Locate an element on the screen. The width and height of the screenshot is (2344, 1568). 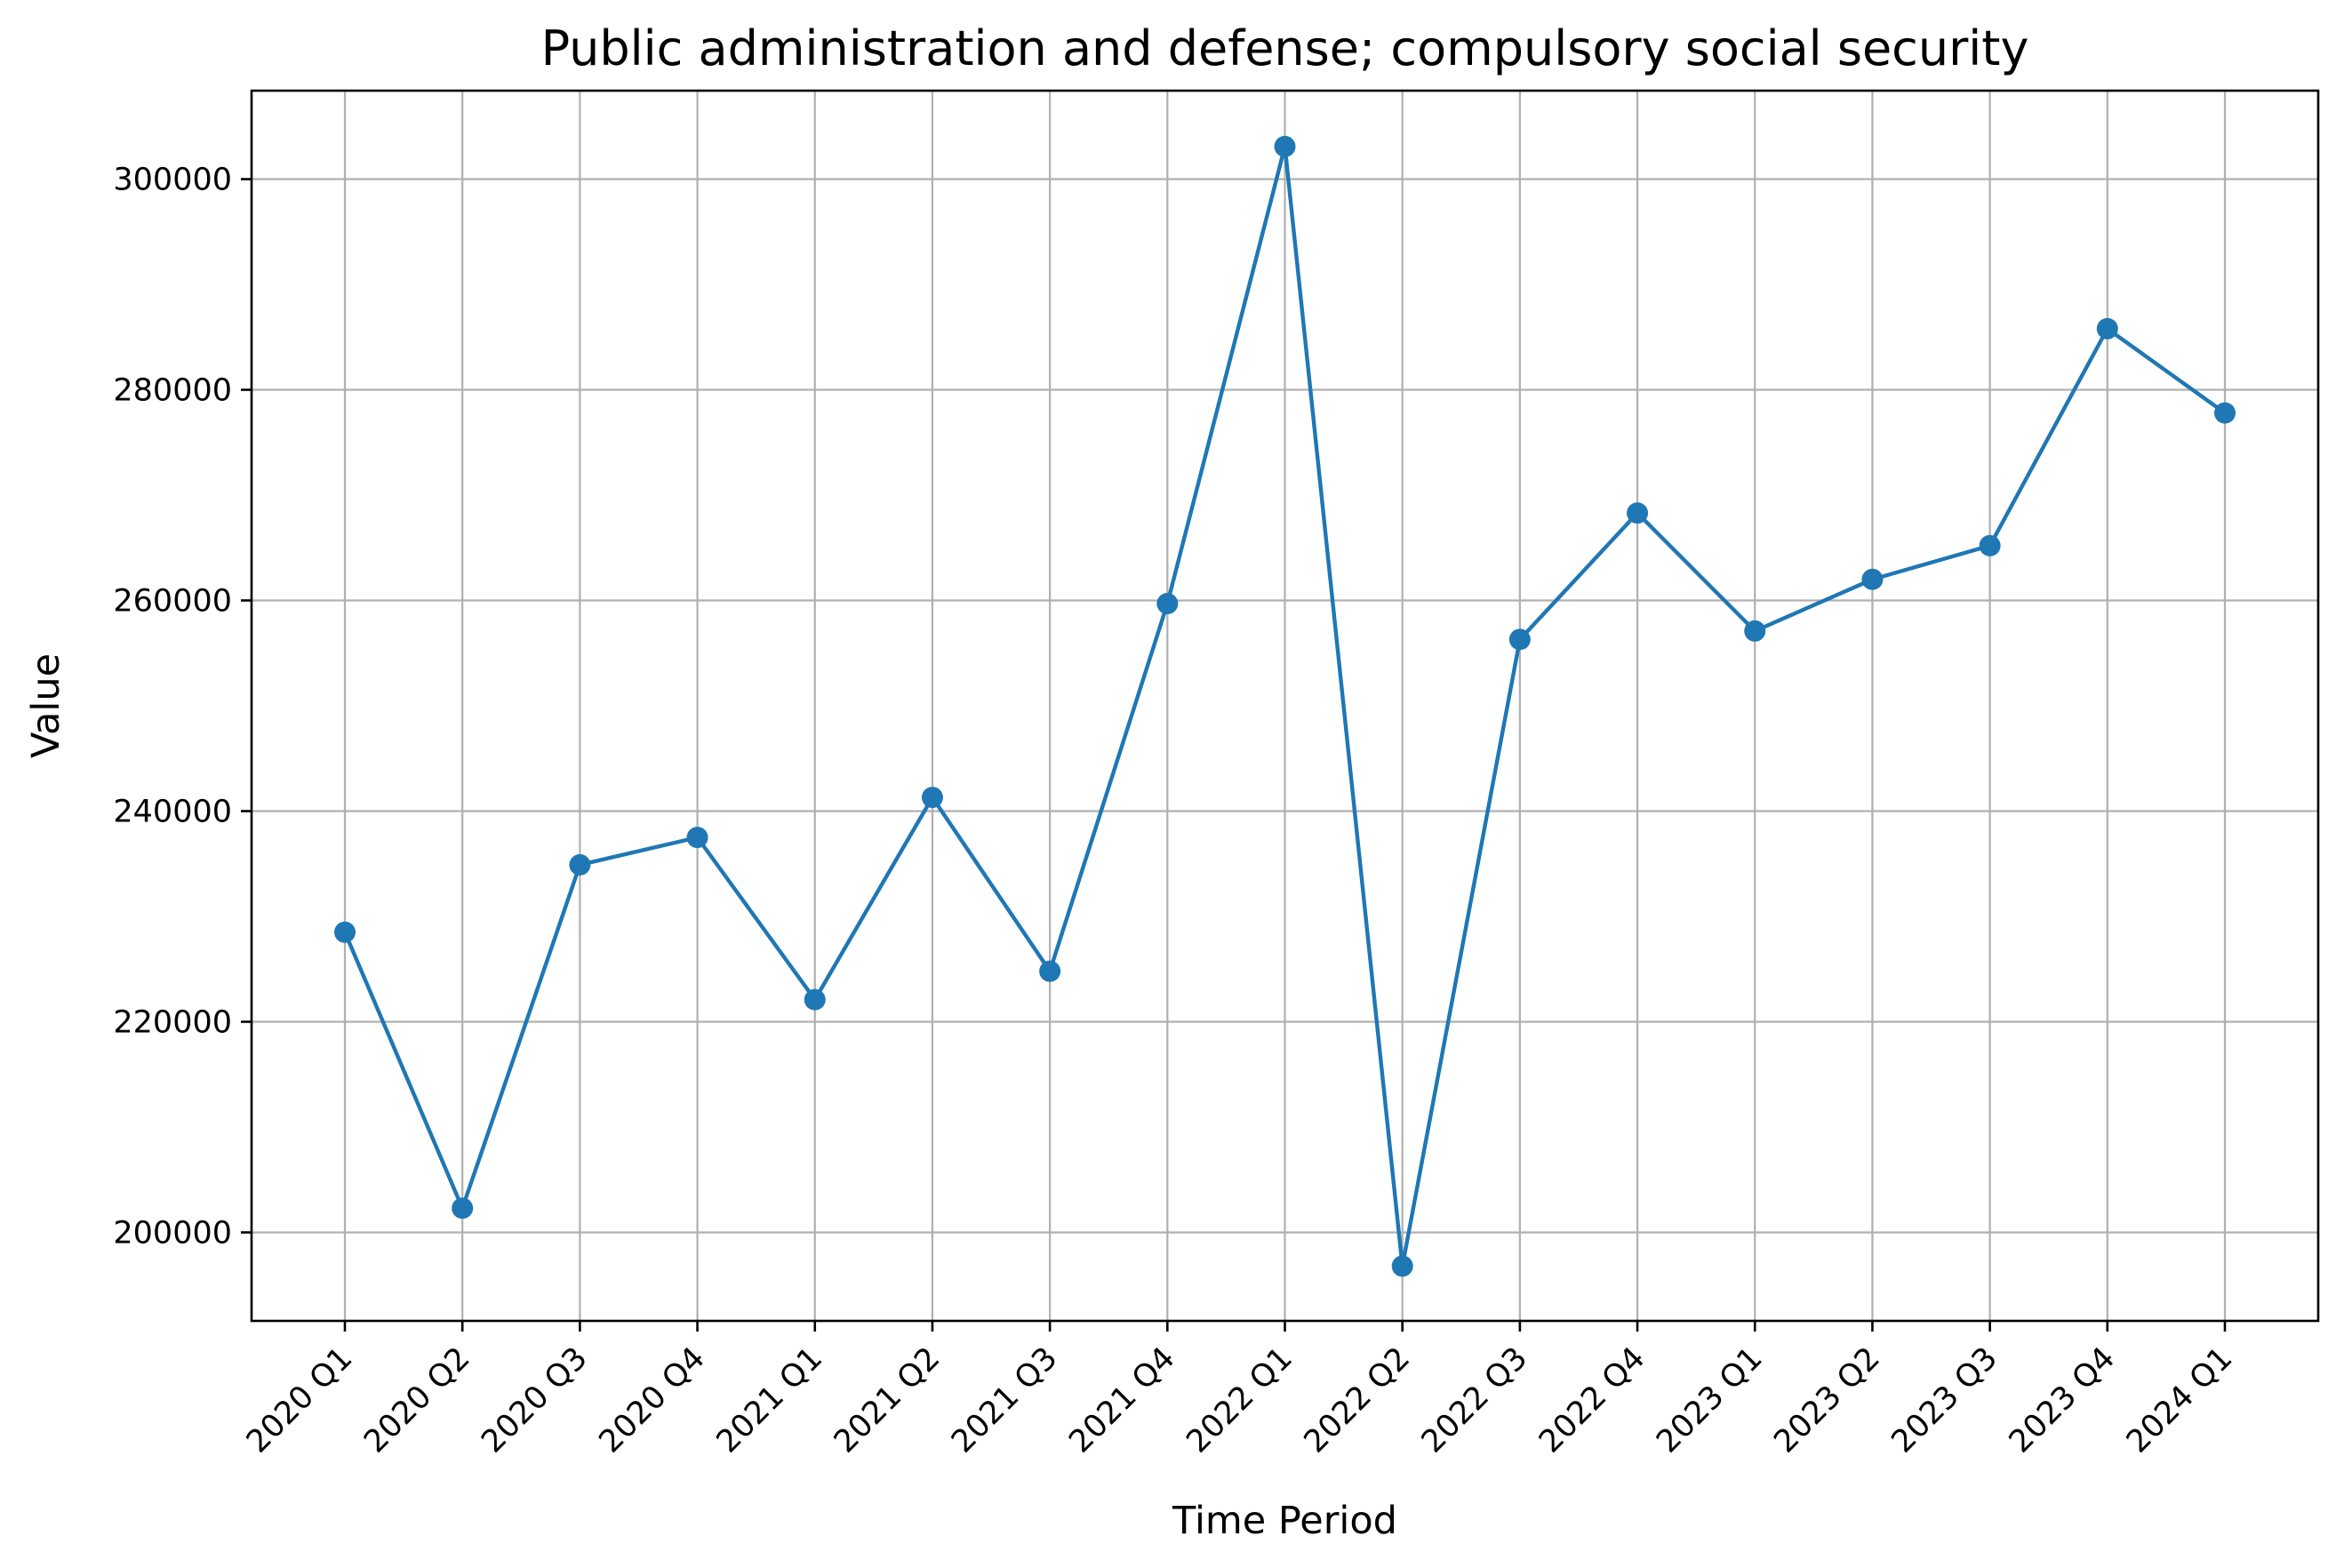
x-tick-label: 2022 Q2 is located at coordinates (1357, 1400).